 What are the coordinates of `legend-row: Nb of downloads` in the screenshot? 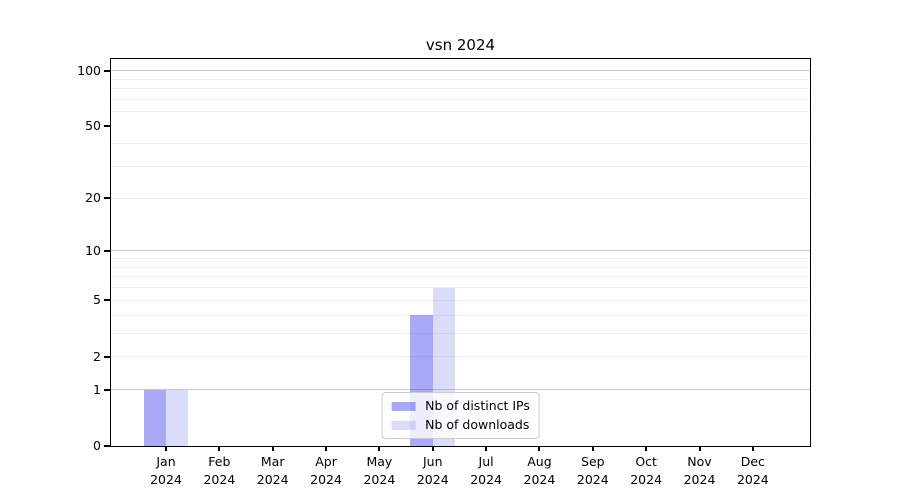 It's located at (460, 425).